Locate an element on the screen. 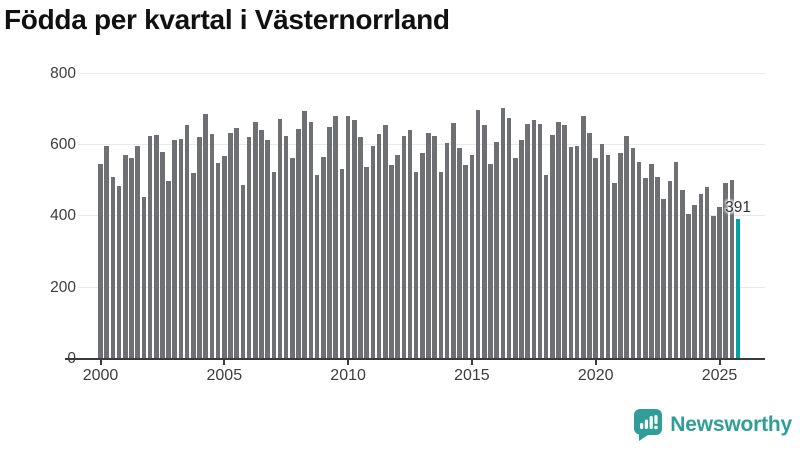 The image size is (800, 450). highlight-bar is located at coordinates (738, 288).